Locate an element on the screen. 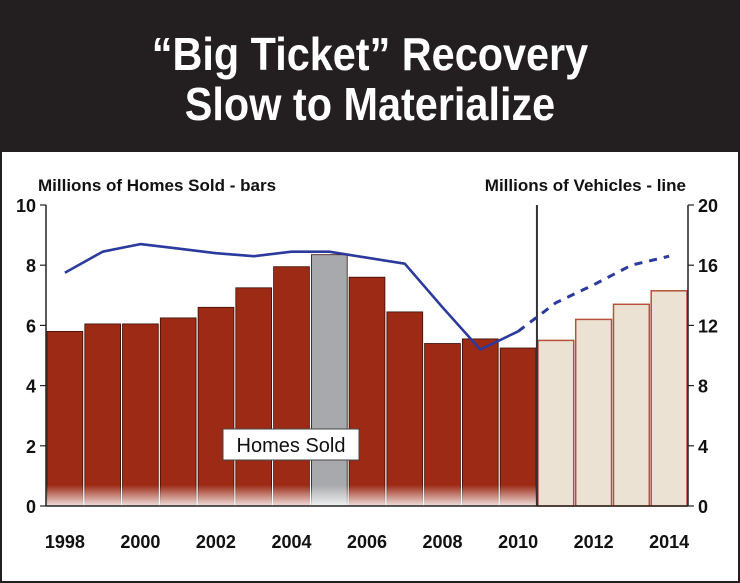 The width and height of the screenshot is (740, 583). annotation-homes-sold: Homes Sold is located at coordinates (291, 446).